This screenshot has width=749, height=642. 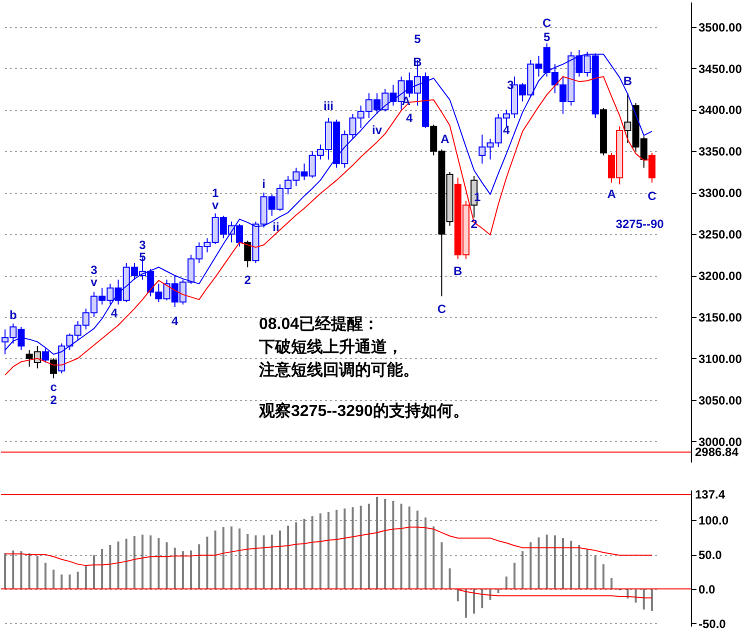 I want to click on y-tick-label: 3150.00, so click(x=720, y=317).